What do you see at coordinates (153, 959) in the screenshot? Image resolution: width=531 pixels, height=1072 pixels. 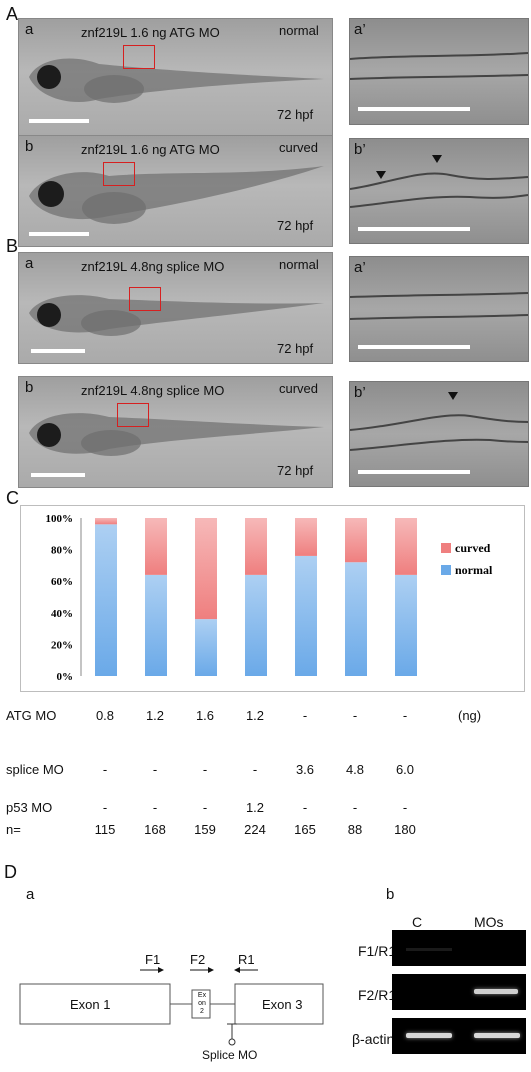 I see `primer-f1-label: F1` at bounding box center [153, 959].